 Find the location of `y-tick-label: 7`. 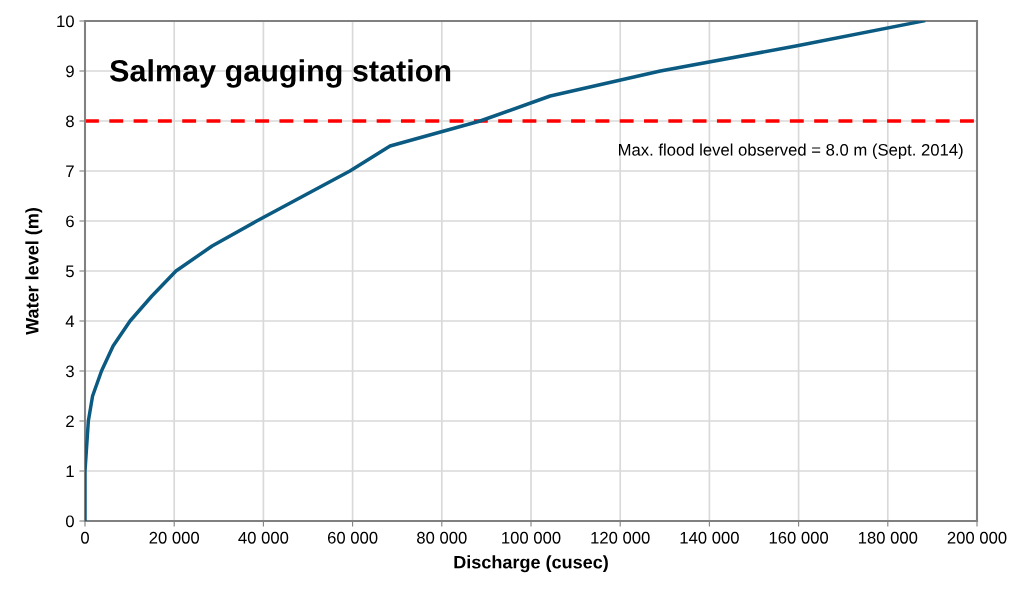

y-tick-label: 7 is located at coordinates (70, 171).